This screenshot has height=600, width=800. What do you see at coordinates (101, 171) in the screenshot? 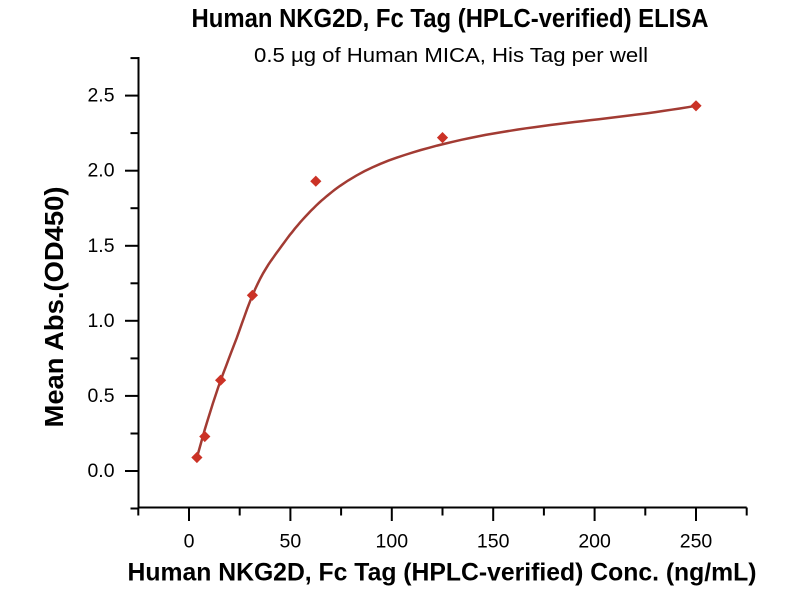
I see `svg-text: 2.0` at bounding box center [101, 171].